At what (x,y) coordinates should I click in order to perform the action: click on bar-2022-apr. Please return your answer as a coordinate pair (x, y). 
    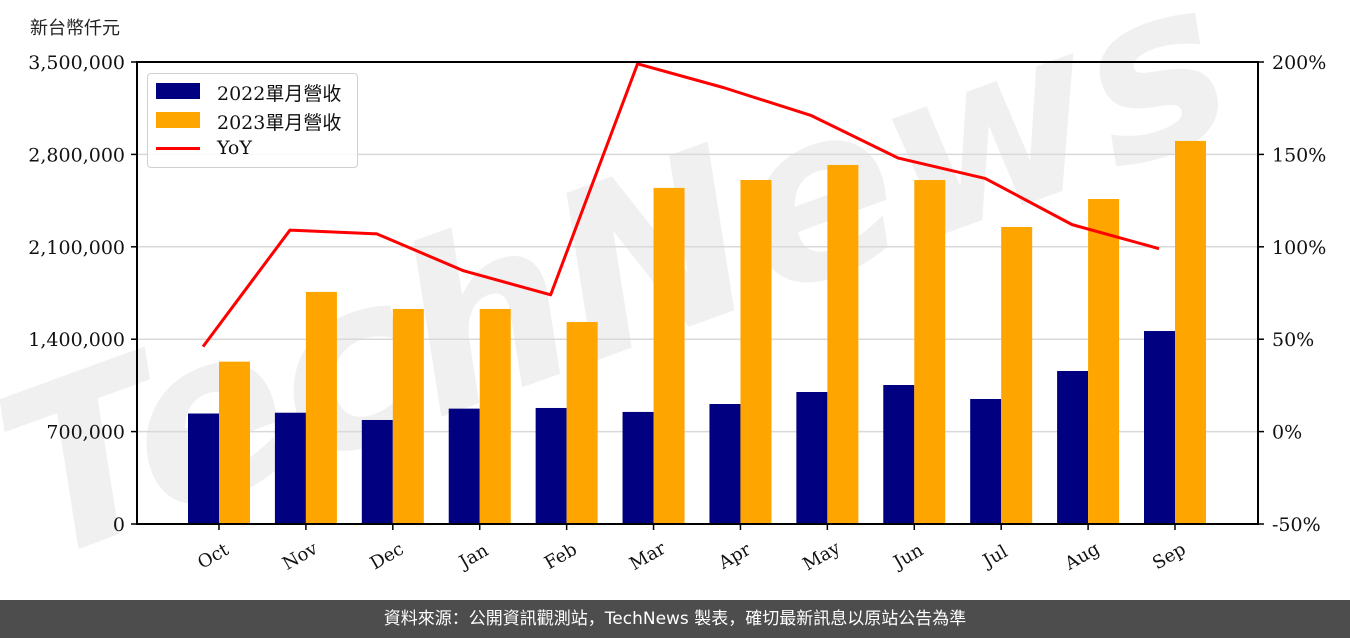
    Looking at the image, I should click on (725, 464).